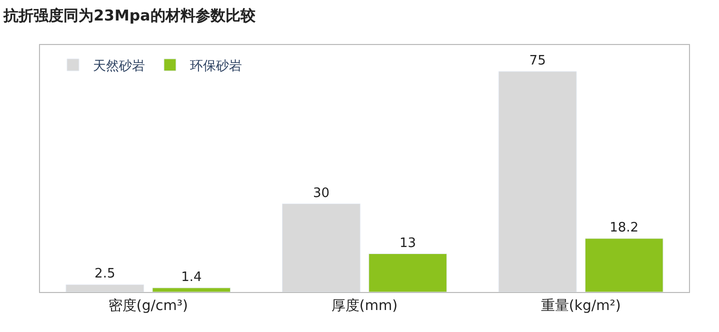 The image size is (719, 332). I want to click on x-tick-label: 厚度(mm), so click(364, 306).